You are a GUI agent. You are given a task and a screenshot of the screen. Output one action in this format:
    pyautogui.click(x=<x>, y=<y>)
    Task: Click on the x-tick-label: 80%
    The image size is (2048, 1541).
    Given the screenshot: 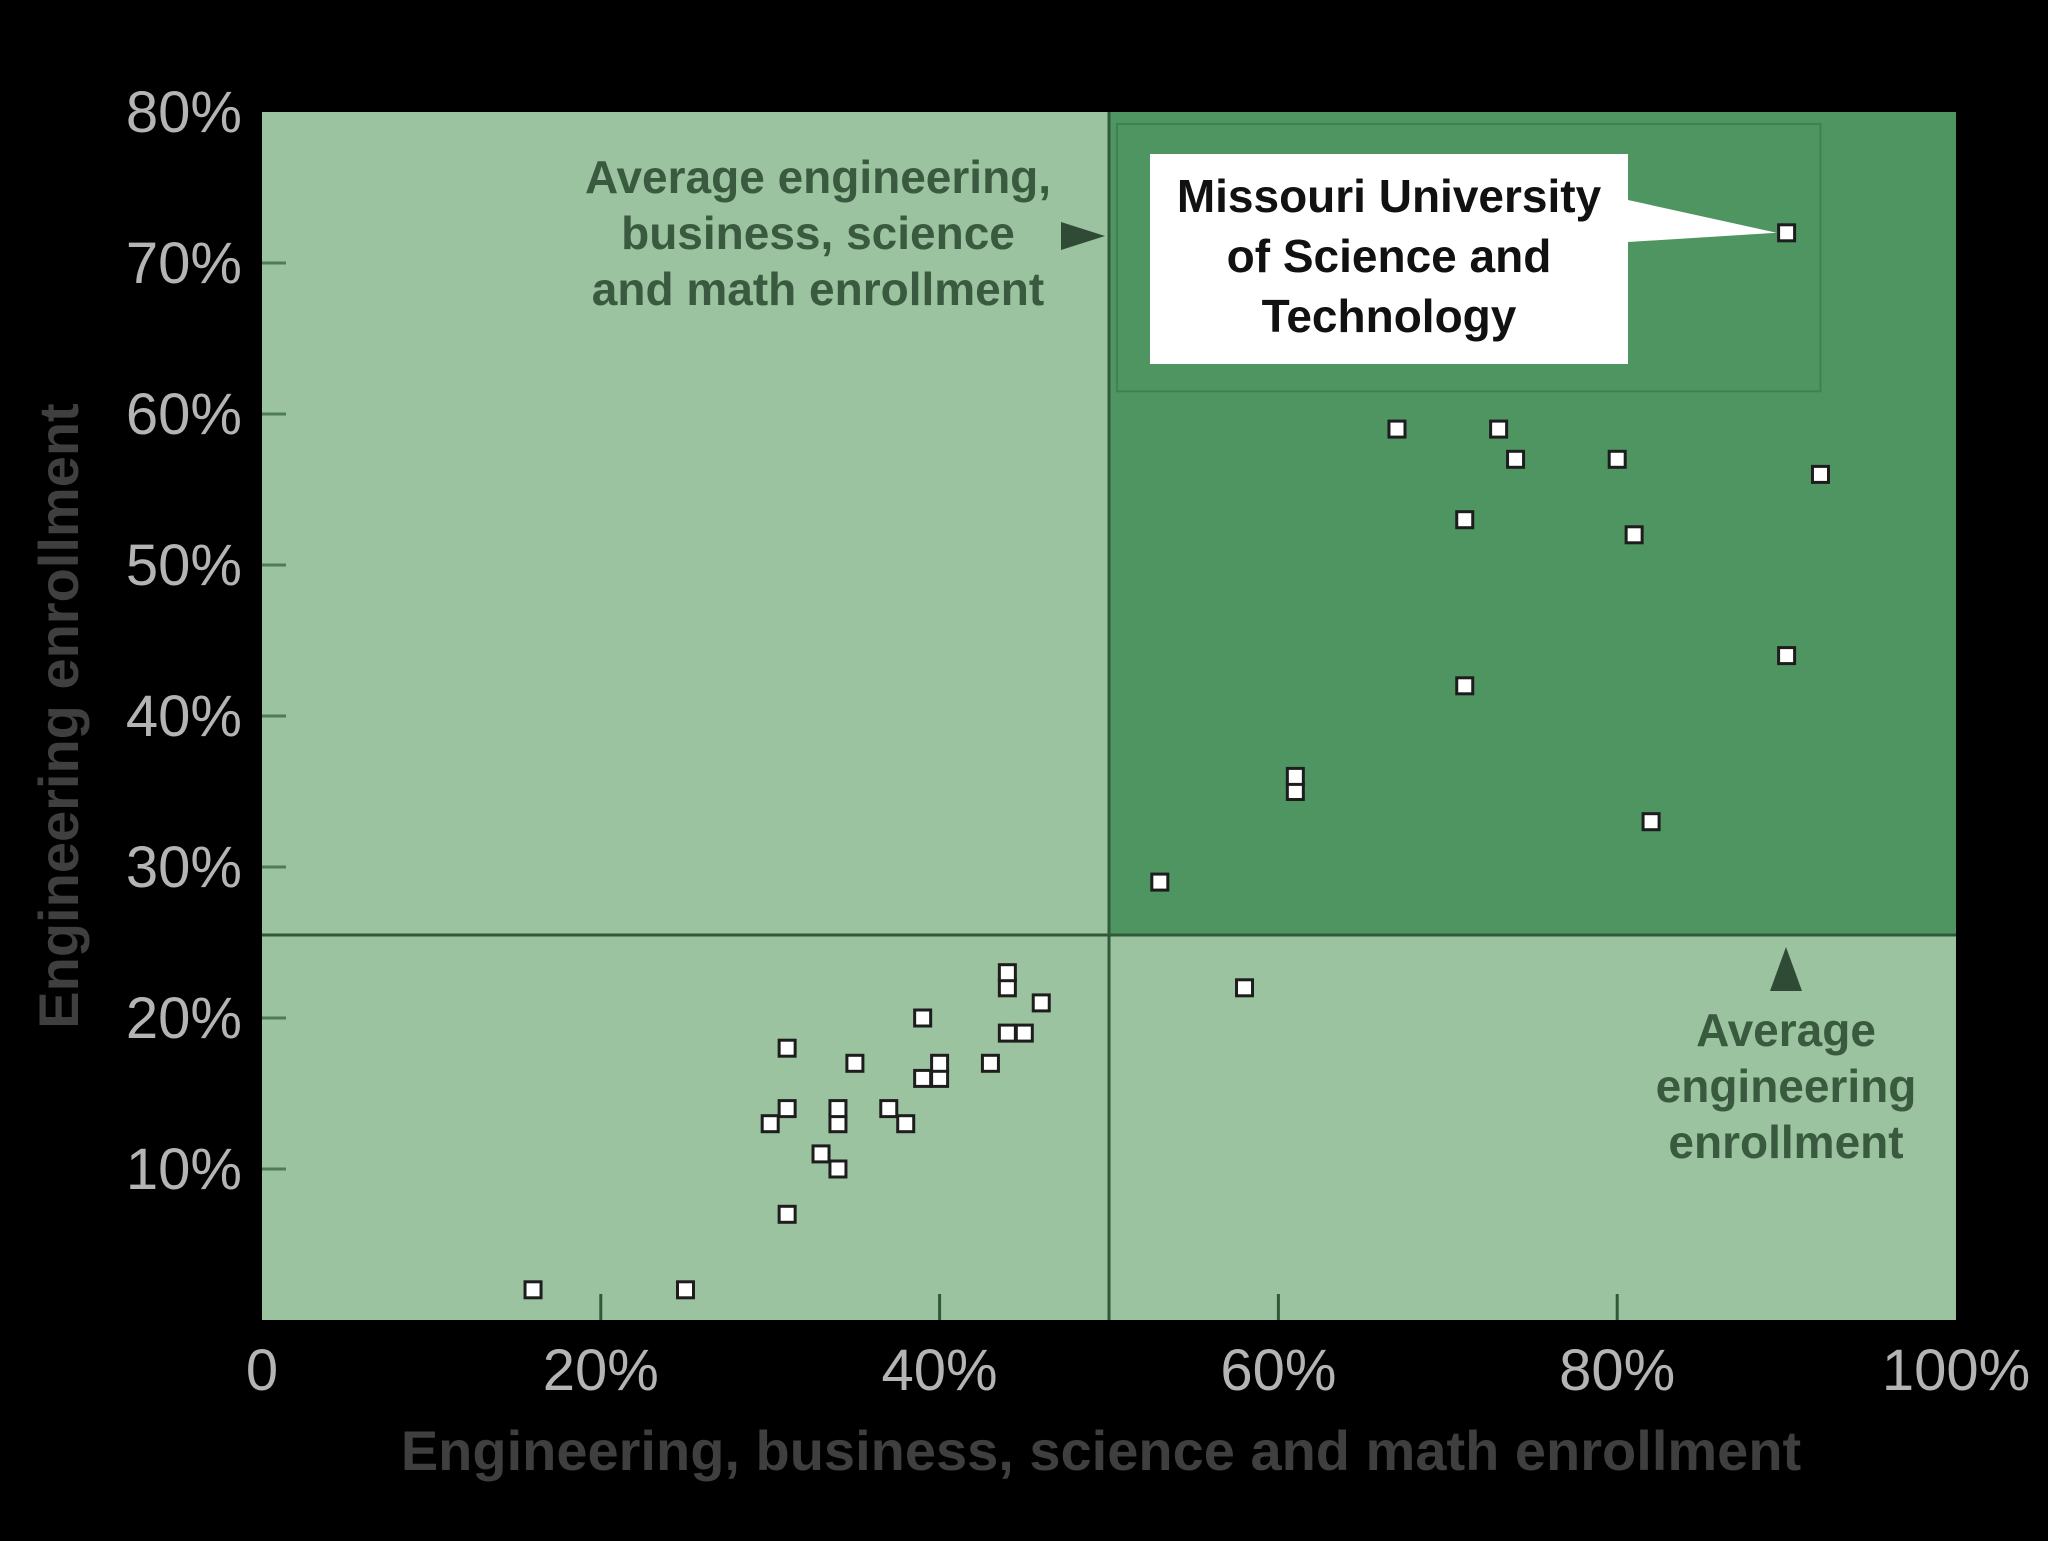 What is the action you would take?
    pyautogui.click(x=1617, y=1370)
    